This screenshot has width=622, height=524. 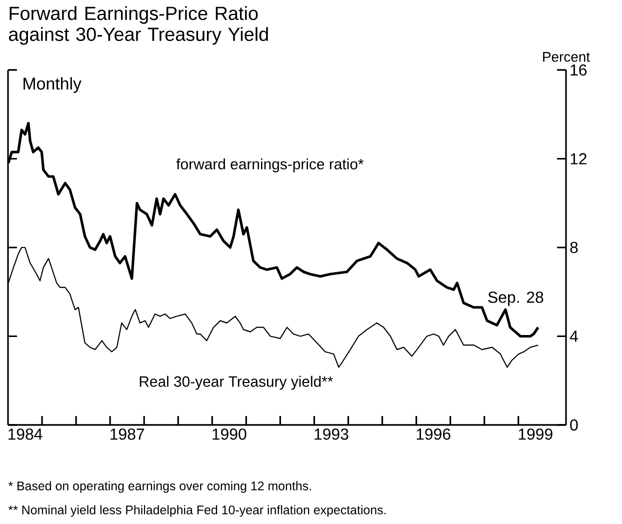 What do you see at coordinates (574, 248) in the screenshot?
I see `y-tick-label: 8` at bounding box center [574, 248].